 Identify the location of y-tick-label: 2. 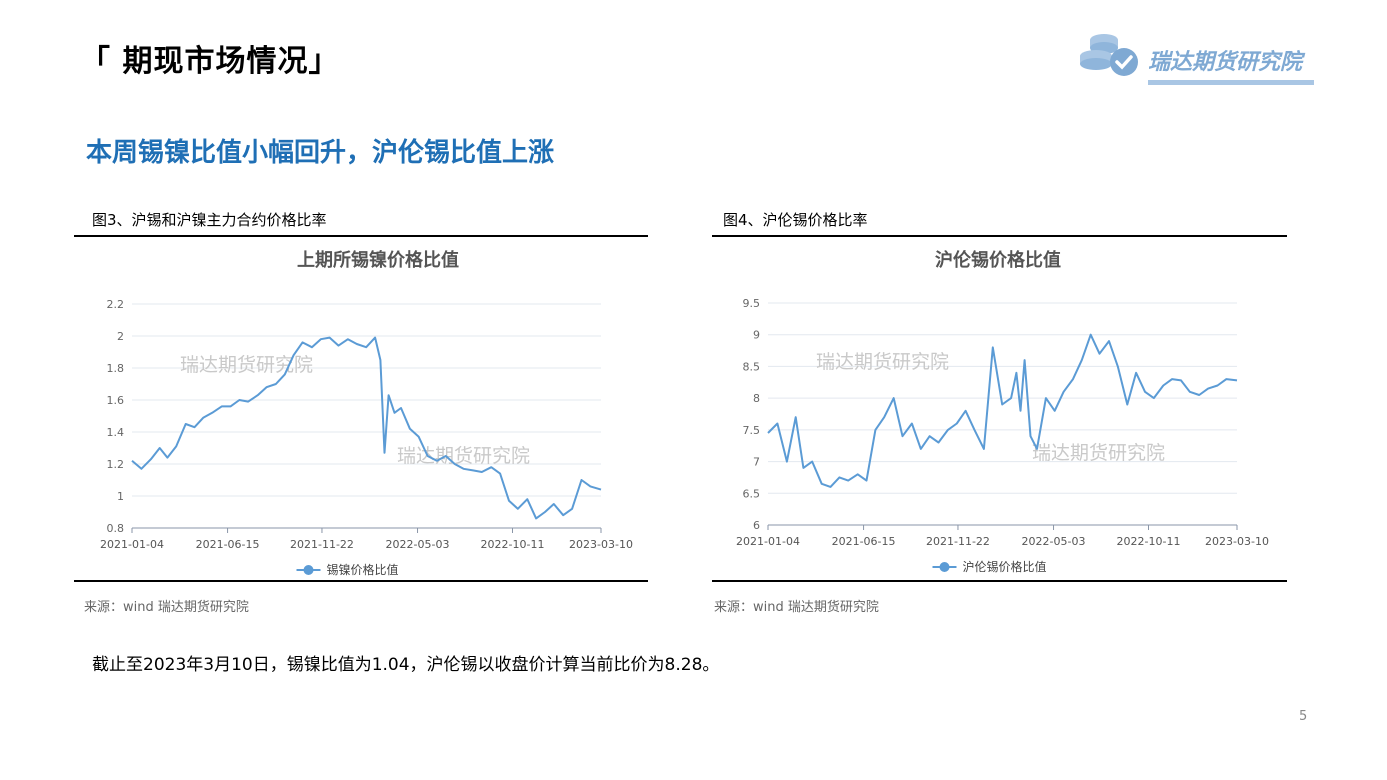
(120, 336).